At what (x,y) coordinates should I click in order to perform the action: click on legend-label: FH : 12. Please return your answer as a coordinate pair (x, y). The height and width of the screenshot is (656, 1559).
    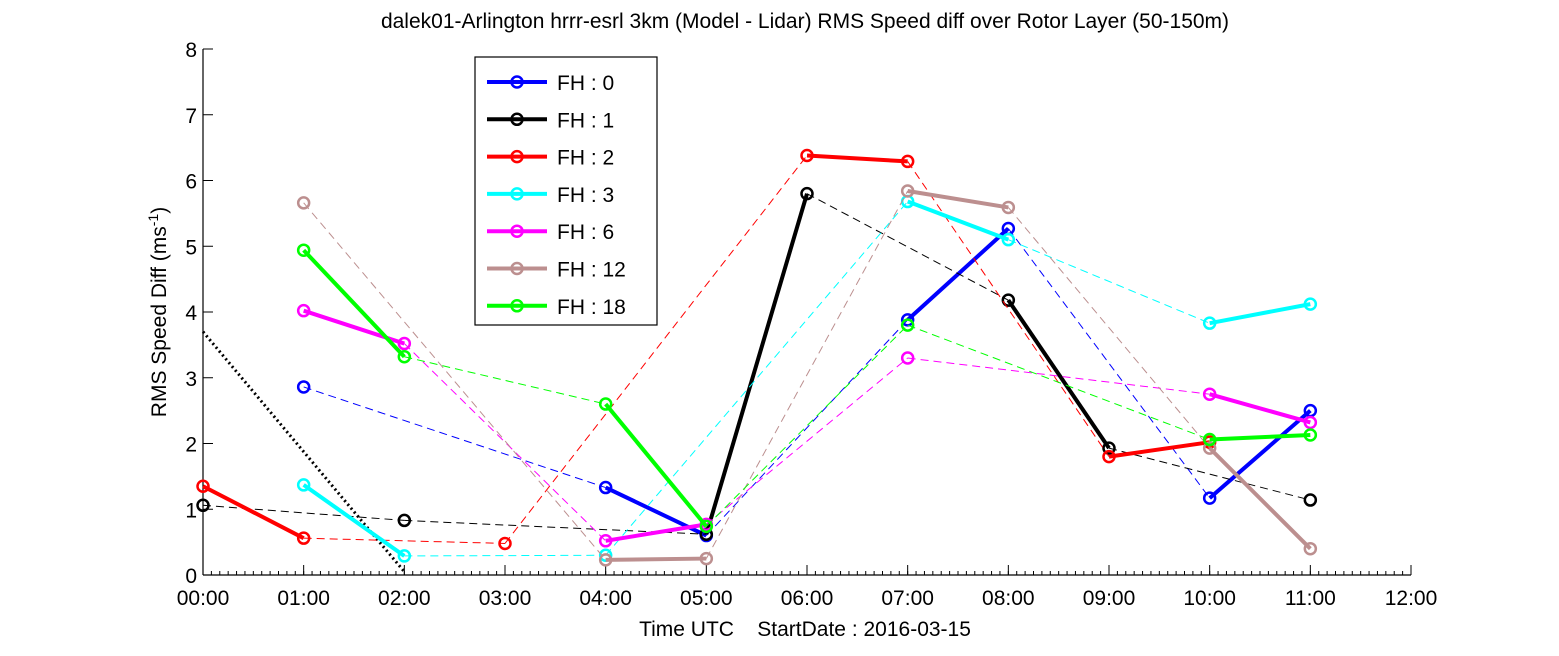
    Looking at the image, I should click on (591, 270).